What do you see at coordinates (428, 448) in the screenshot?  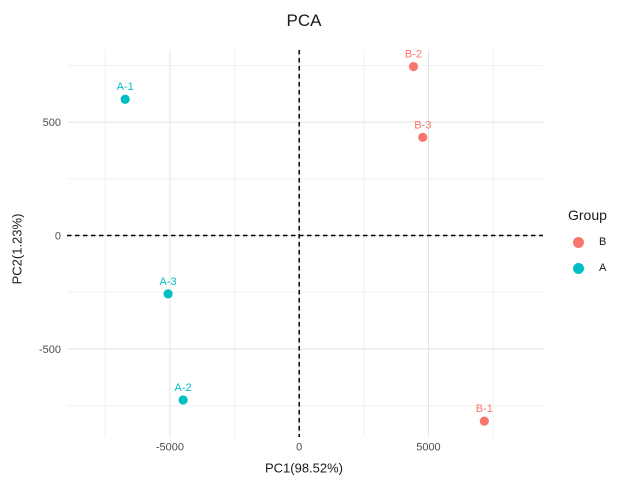 I see `x-tick-label-5000: 5000` at bounding box center [428, 448].